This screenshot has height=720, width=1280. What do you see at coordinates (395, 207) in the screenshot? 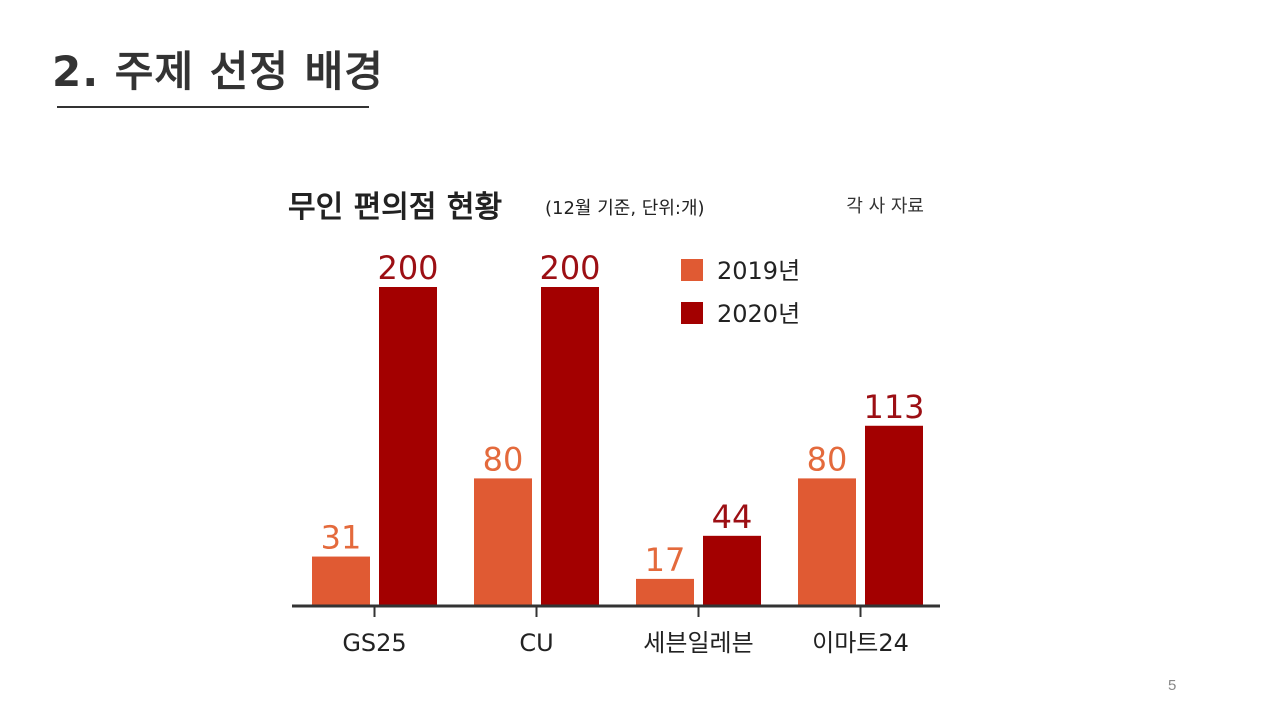
I see `chart-title: 무인 편의점 현황` at bounding box center [395, 207].